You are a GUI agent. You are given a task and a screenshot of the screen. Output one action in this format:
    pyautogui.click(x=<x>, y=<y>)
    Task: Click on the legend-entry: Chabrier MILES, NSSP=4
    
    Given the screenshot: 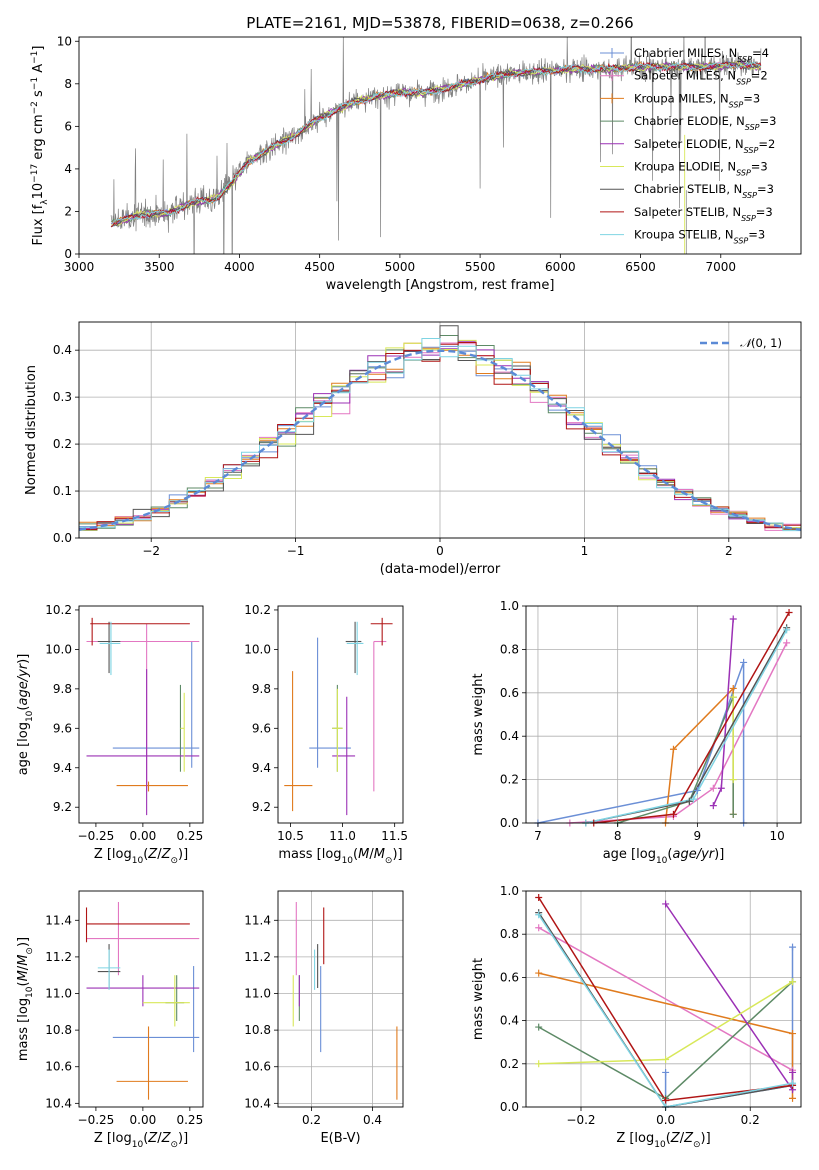 What is the action you would take?
    pyautogui.click(x=701, y=55)
    